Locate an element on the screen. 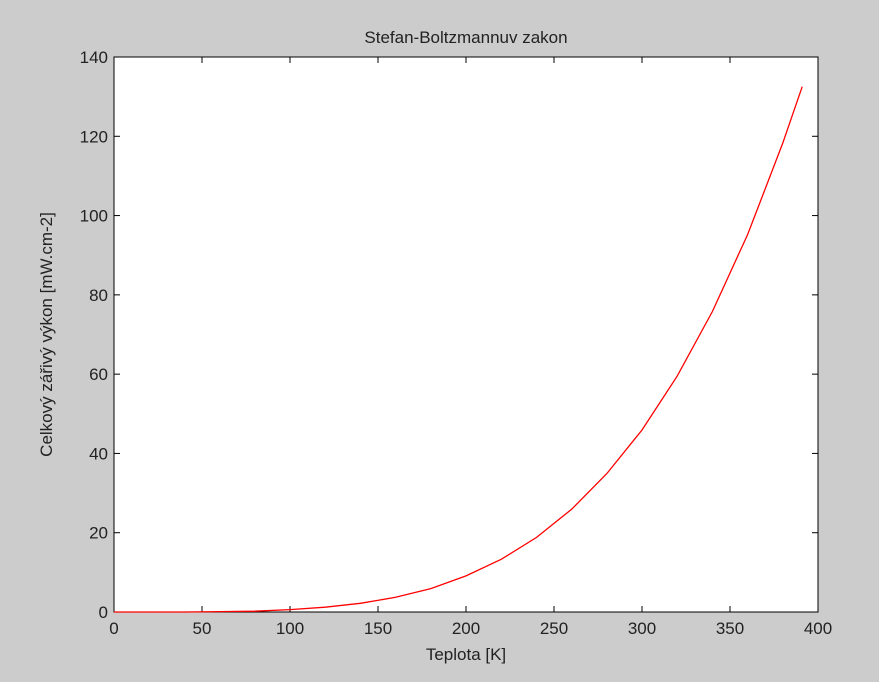 This screenshot has width=879, height=682. y-tick-label: 140 is located at coordinates (94, 57).